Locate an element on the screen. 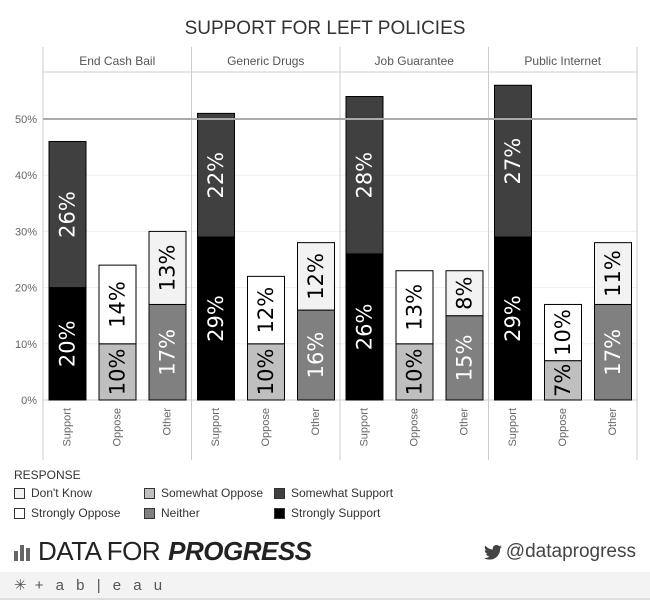 The image size is (650, 600). legend-item: Somewhat Support is located at coordinates (344, 493).